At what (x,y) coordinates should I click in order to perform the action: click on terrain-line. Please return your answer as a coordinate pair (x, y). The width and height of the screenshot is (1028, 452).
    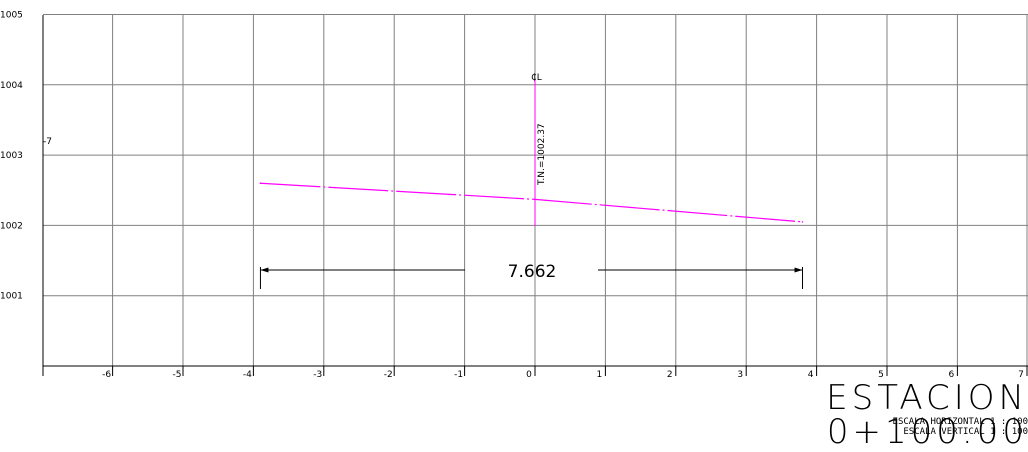
    Looking at the image, I should click on (531, 202).